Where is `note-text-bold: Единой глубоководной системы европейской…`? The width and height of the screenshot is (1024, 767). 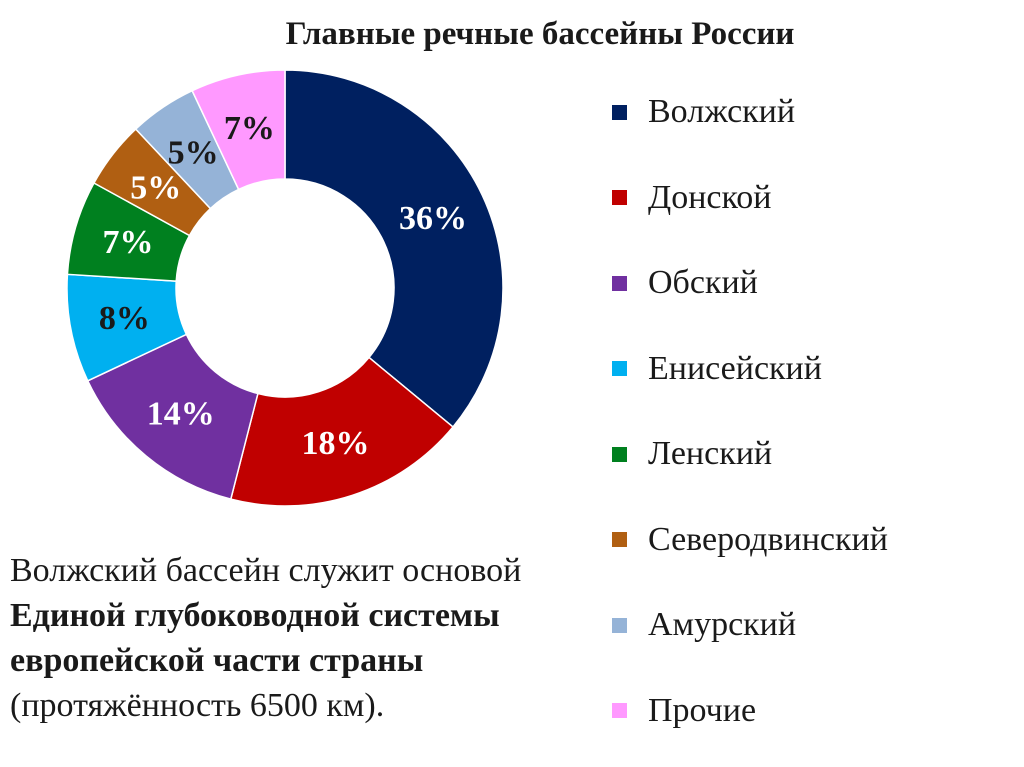 note-text-bold: Единой глубоководной системы европейской… is located at coordinates (255, 638).